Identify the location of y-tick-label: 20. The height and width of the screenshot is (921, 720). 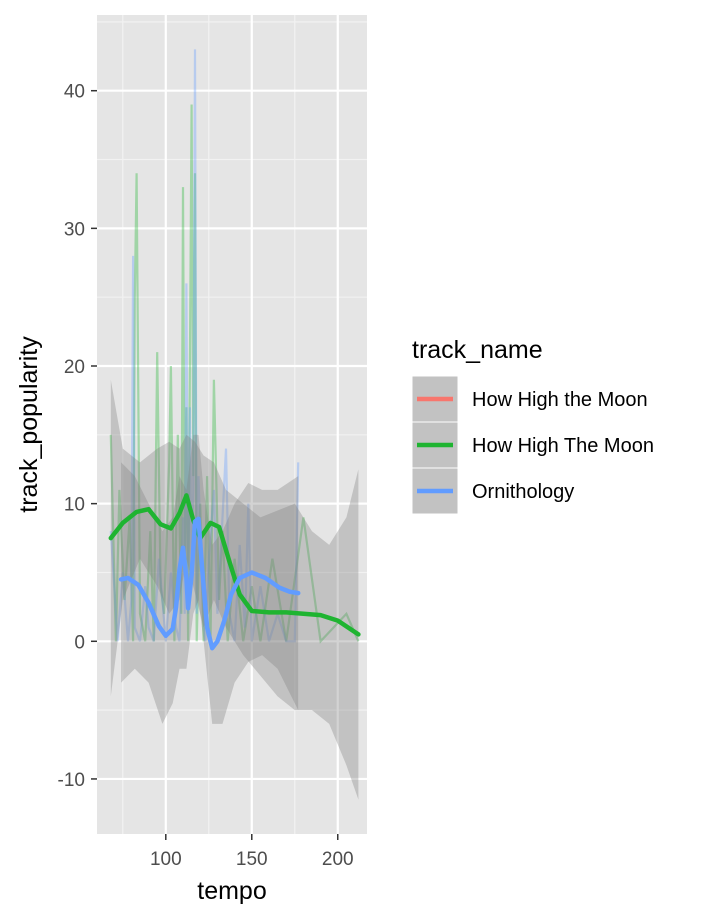
(74, 367).